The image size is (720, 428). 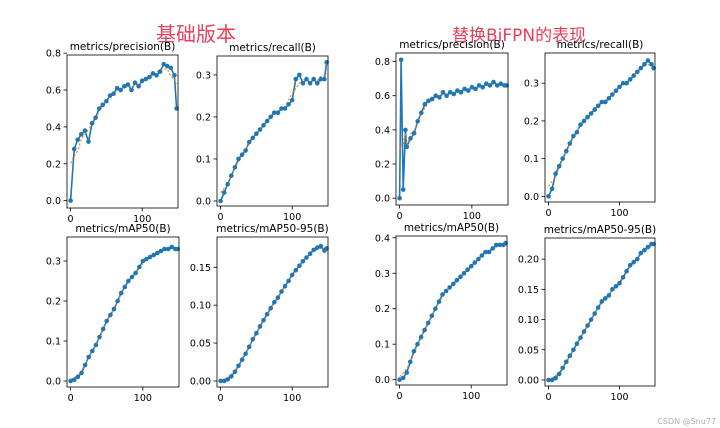 I want to click on plot-frame, so click(x=600, y=312).